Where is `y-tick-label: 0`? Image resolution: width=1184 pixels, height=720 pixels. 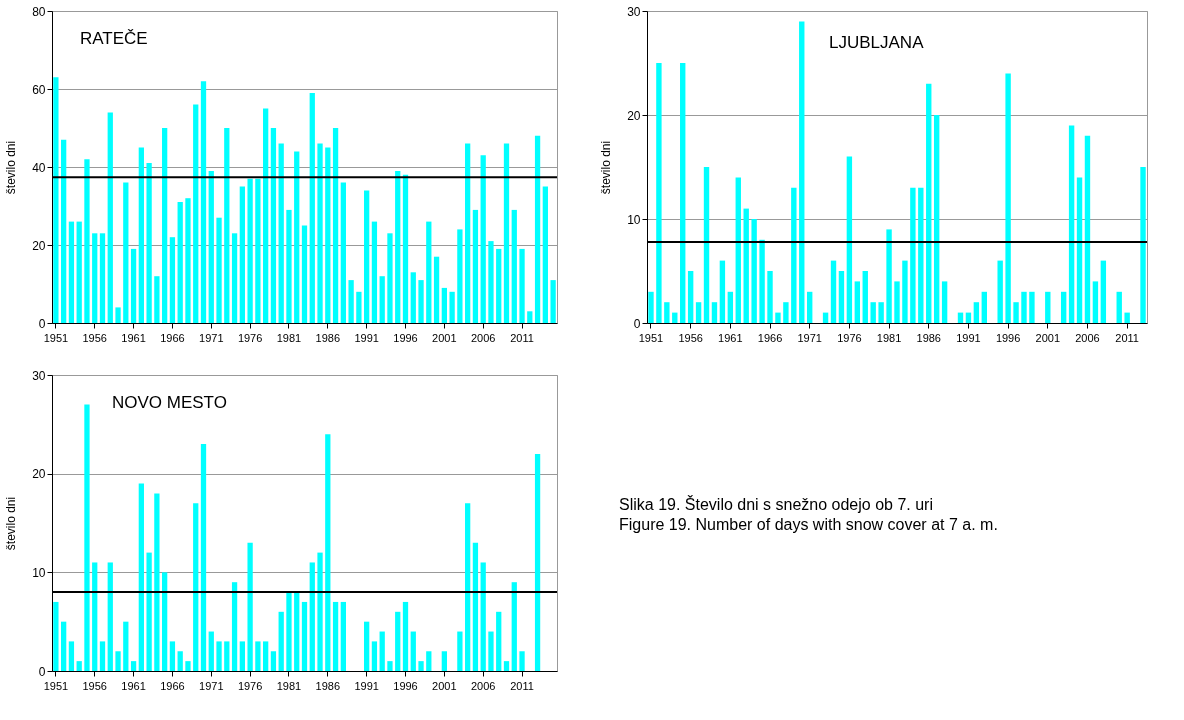 y-tick-label: 0 is located at coordinates (637, 323).